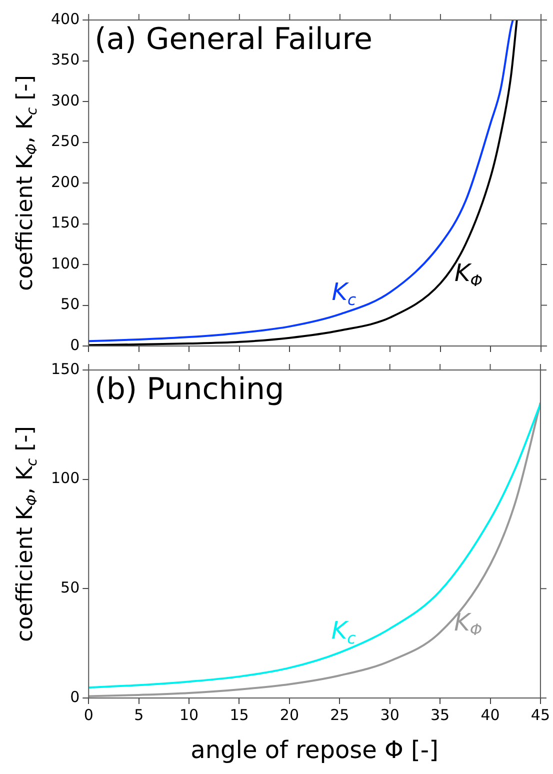  What do you see at coordinates (440, 715) in the screenshot?
I see `x-tick-label: 35` at bounding box center [440, 715].